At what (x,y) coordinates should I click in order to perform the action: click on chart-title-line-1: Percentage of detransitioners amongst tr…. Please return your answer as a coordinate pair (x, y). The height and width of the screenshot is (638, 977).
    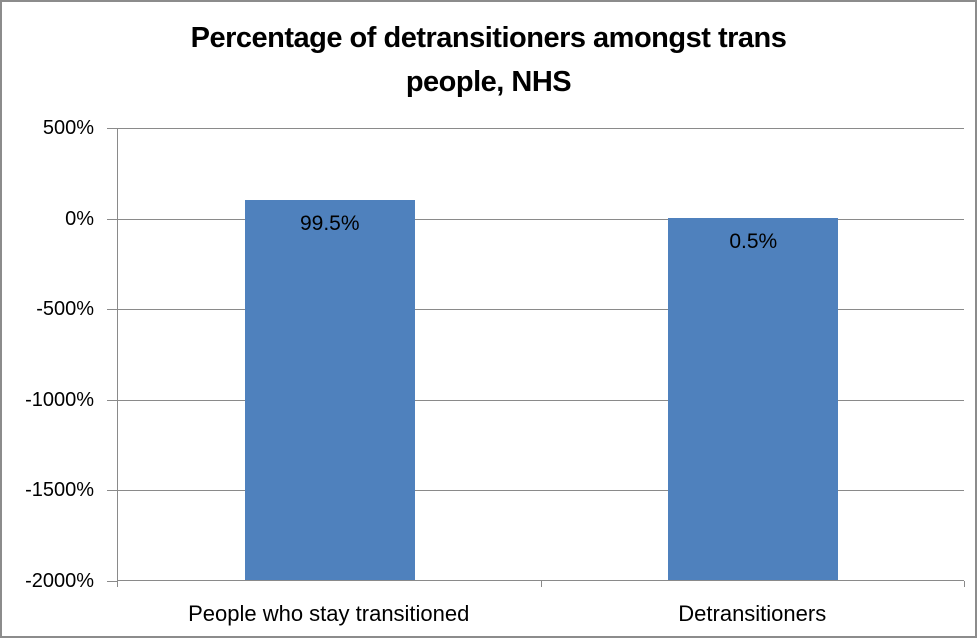
    Looking at the image, I should click on (488, 38).